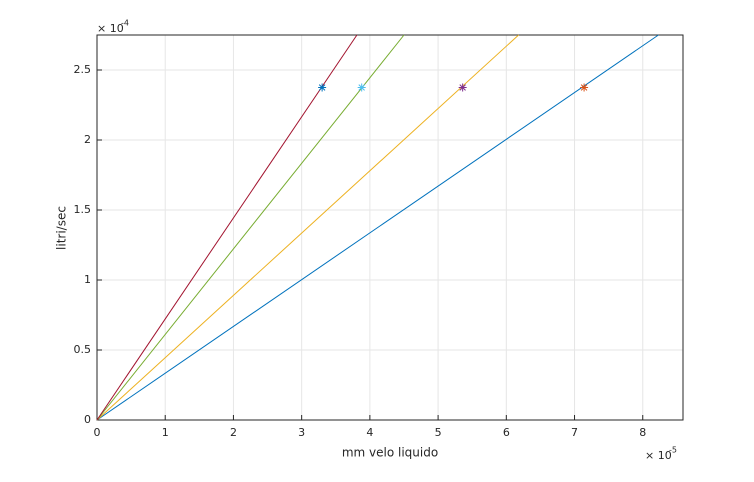  I want to click on x-tick-label: 3, so click(301, 432).